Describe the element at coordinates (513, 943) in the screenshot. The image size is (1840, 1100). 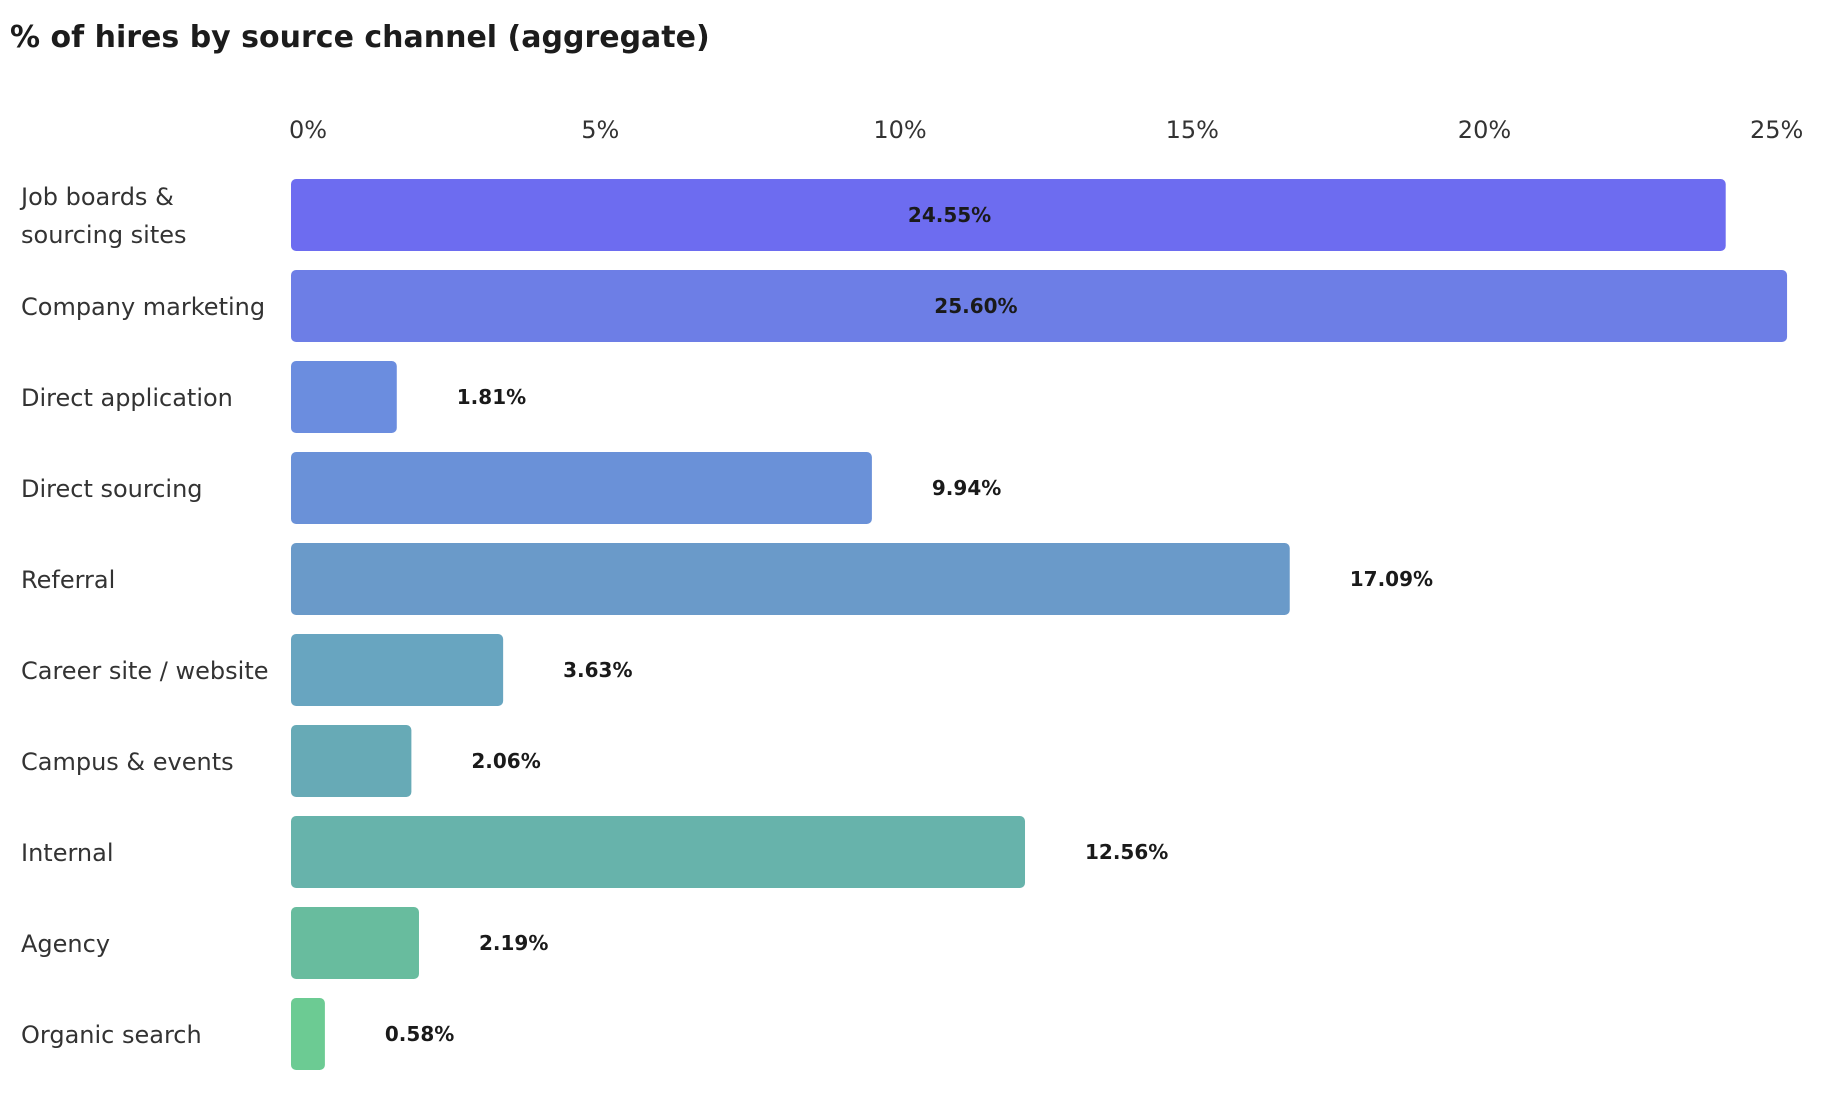
I see `data-label: 2.19%` at that location.